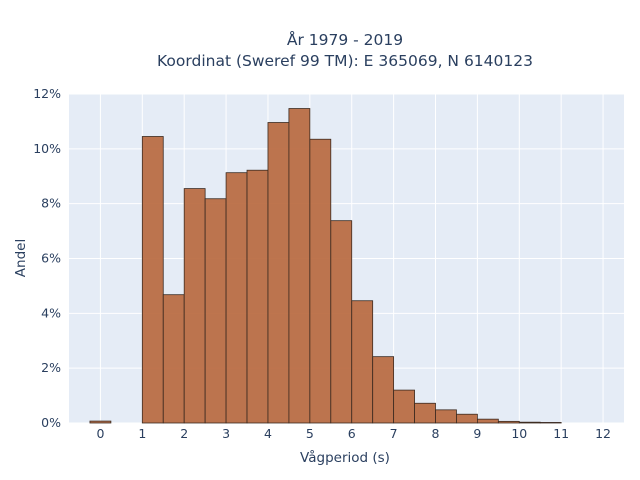 The width and height of the screenshot is (640, 480). Describe the element at coordinates (268, 433) in the screenshot. I see `x-tick-label: 4` at that location.